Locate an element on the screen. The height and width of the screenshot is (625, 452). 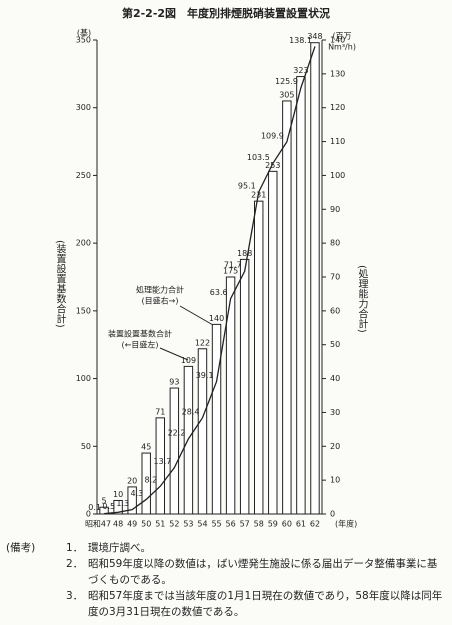
y2-tick-label: 0 is located at coordinates (332, 514).